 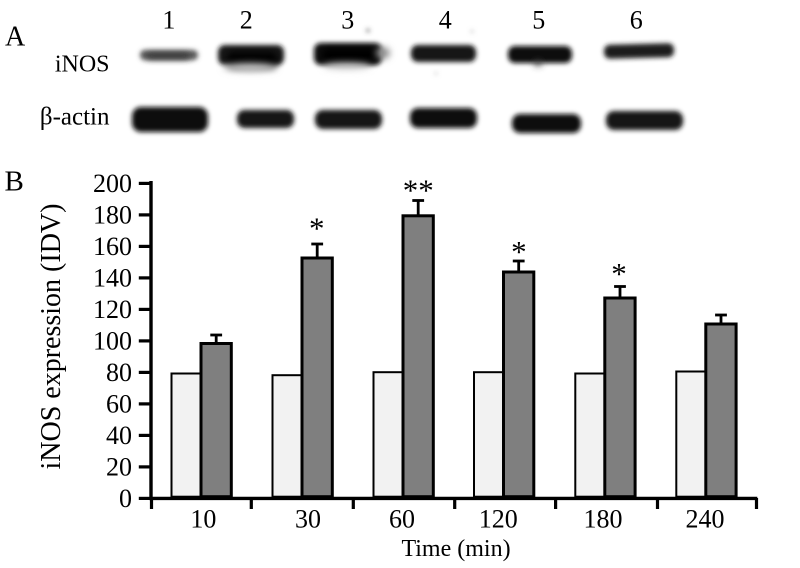 I want to click on svg-text: 20, so click(x=119, y=467).